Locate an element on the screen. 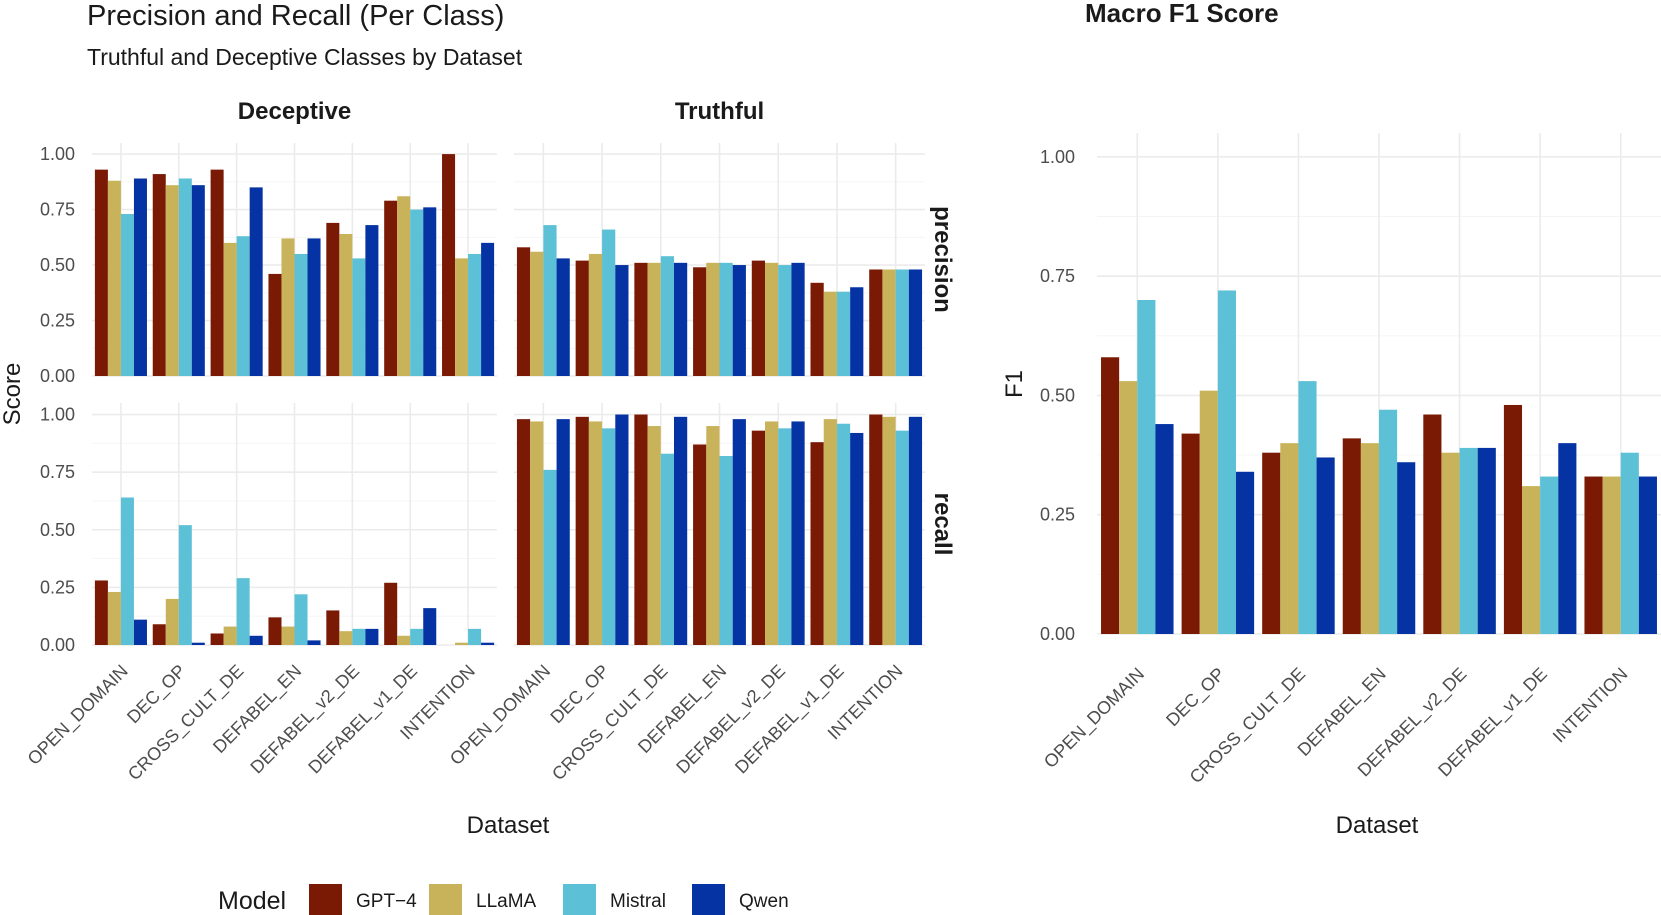 This screenshot has width=1661, height=915. right-x-axis-title: Dataset is located at coordinates (1377, 825).